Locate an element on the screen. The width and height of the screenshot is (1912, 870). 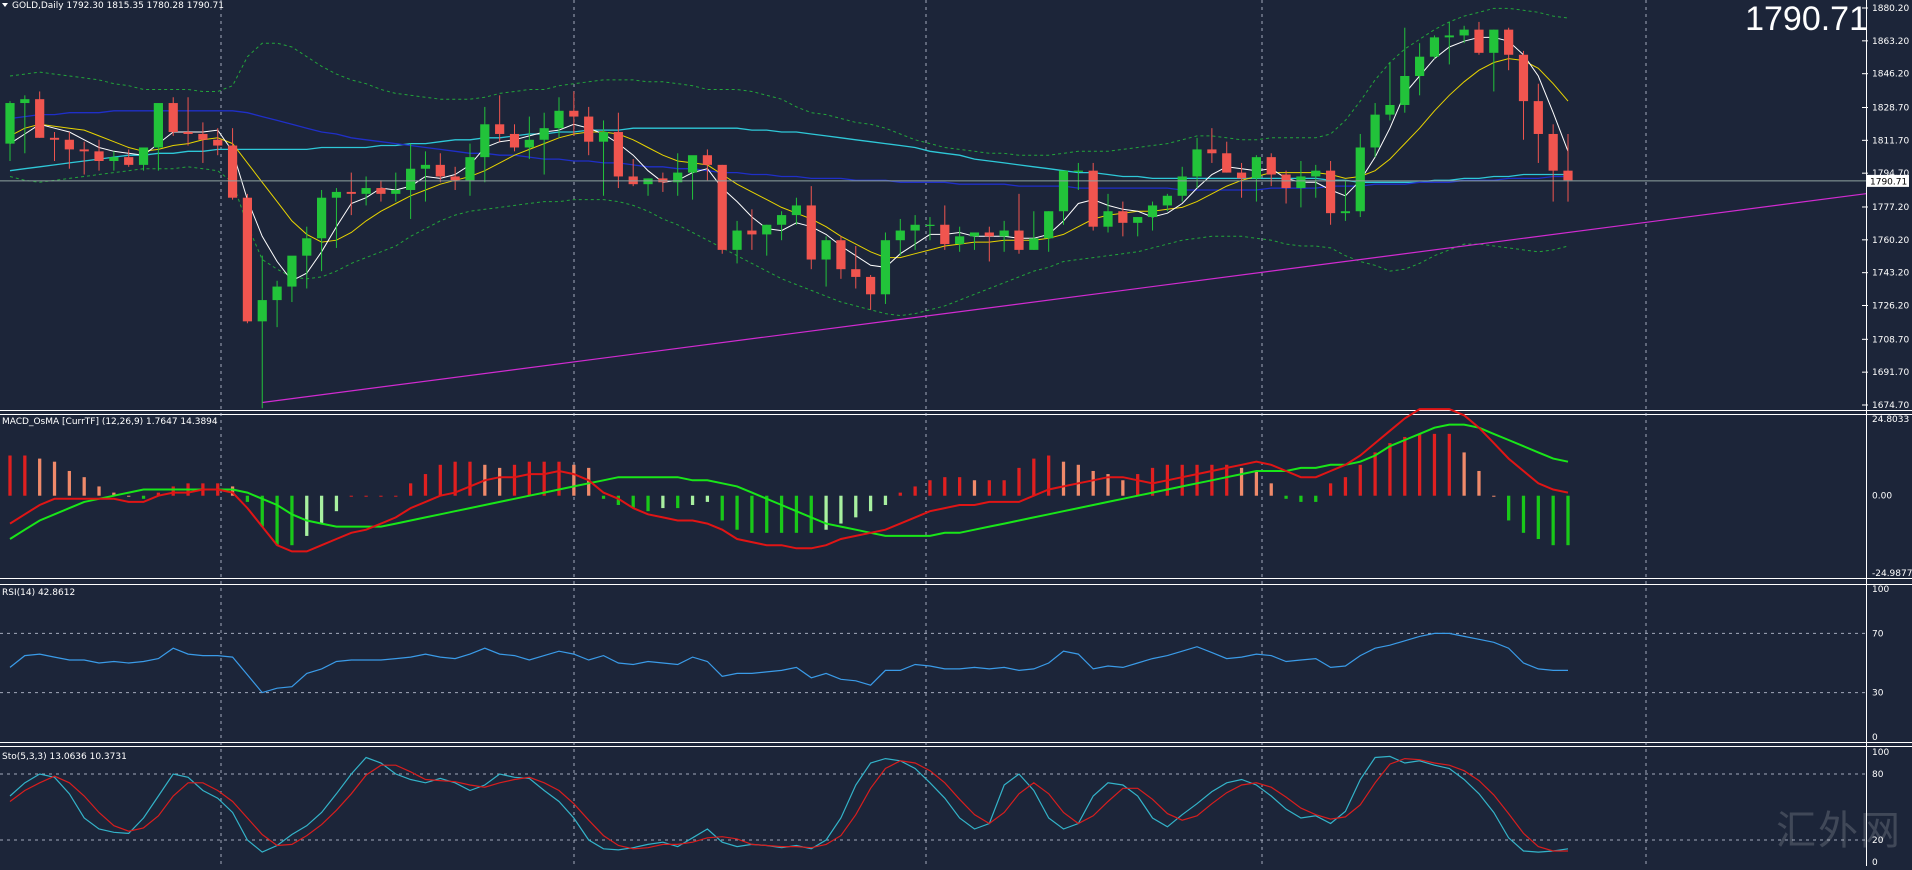
axis-tick-label: 0 is located at coordinates (1875, 862).